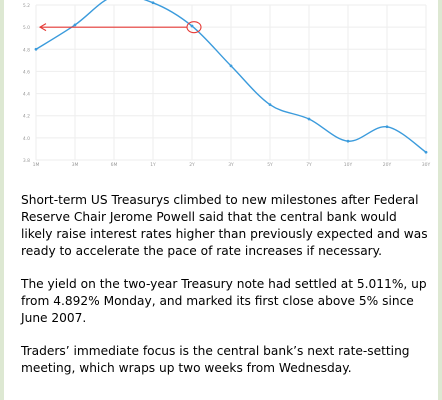 This screenshot has width=442, height=400. Describe the element at coordinates (426, 165) in the screenshot. I see `x-tick-label: 30Y` at that location.